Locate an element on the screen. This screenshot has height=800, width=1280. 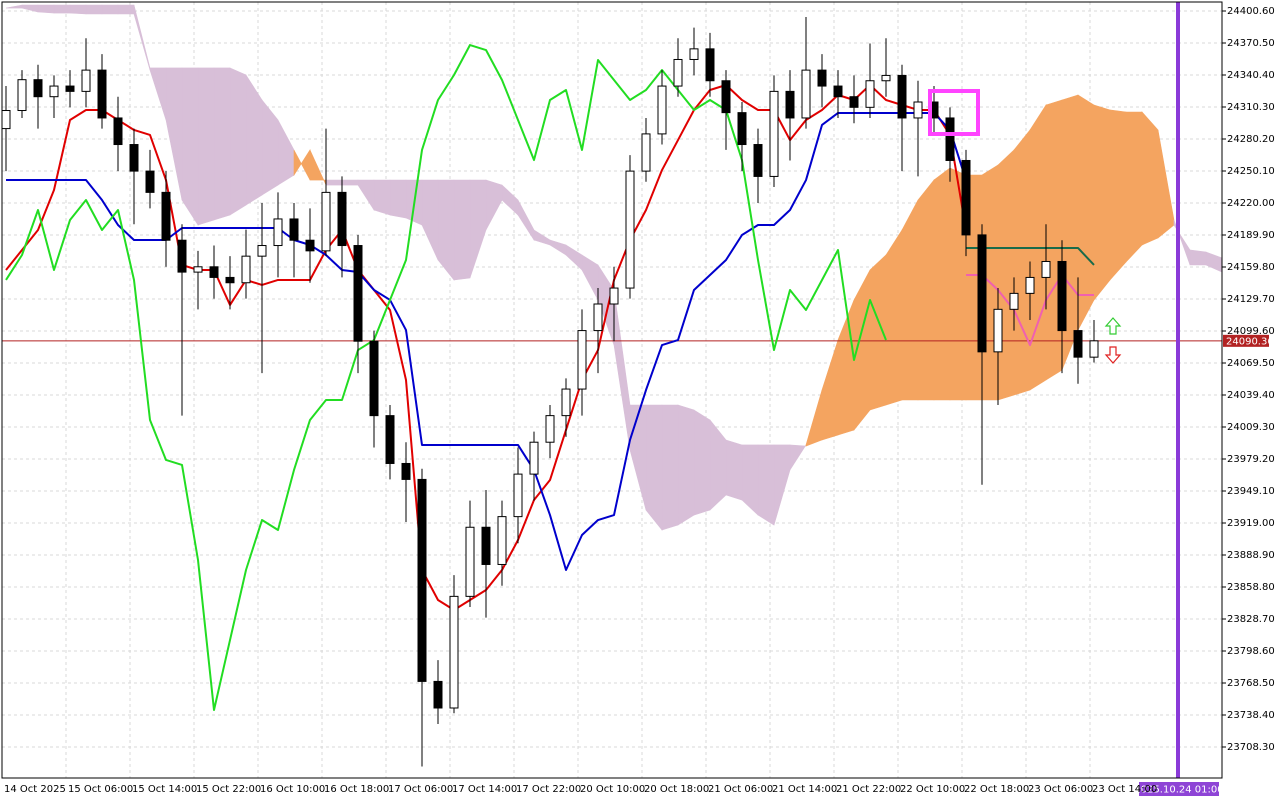
y-tick-label: 23738.40 is located at coordinates (1251, 715).